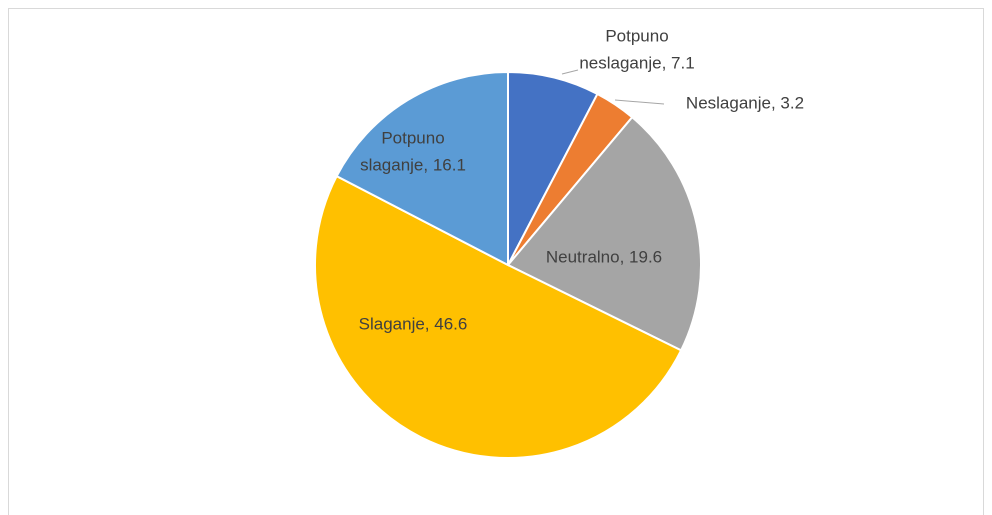 The height and width of the screenshot is (515, 992). What do you see at coordinates (413, 152) in the screenshot?
I see `data-label: Potpuno slaganje, 16.1` at bounding box center [413, 152].